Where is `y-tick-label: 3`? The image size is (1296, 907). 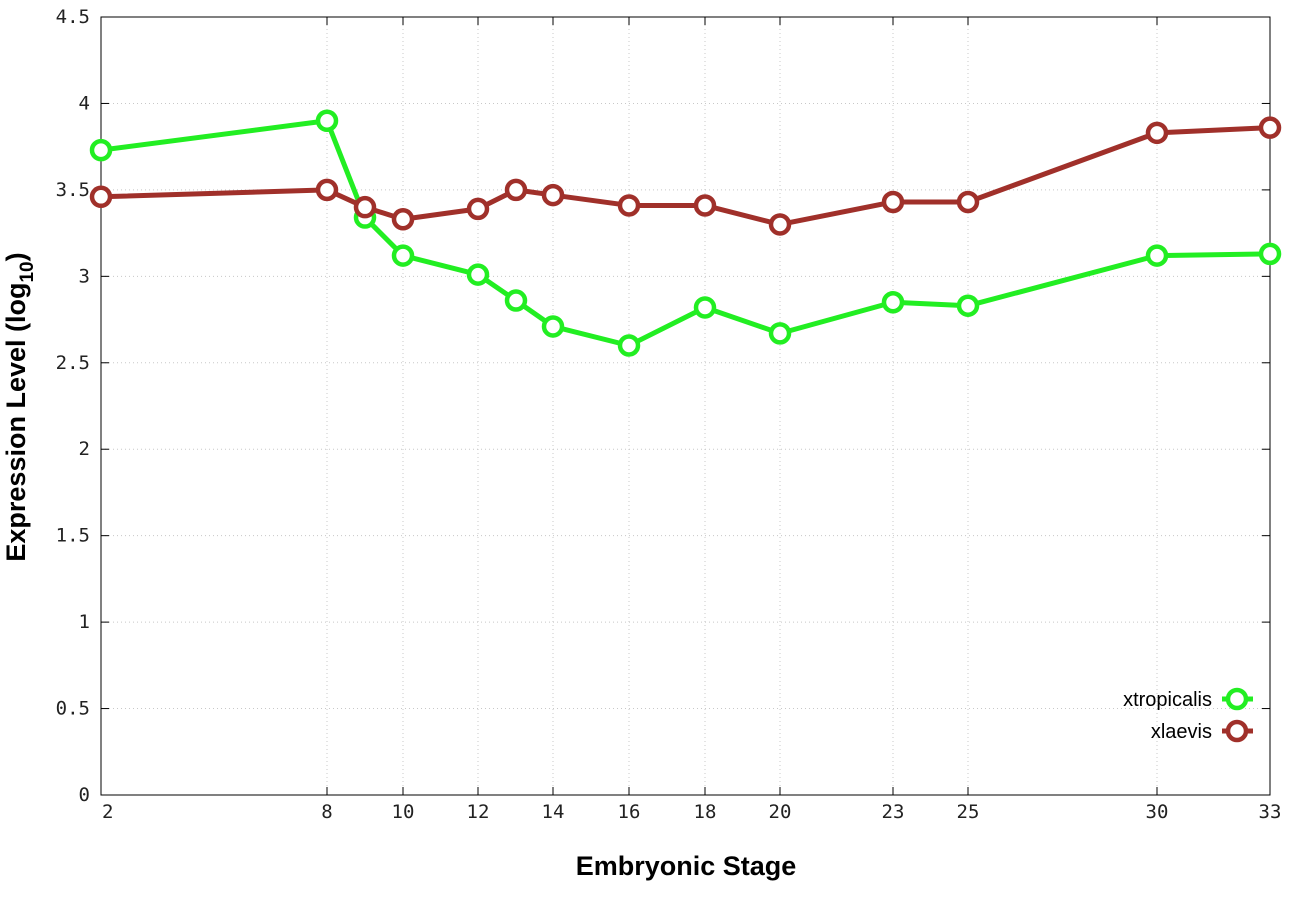
y-tick-label: 3 is located at coordinates (84, 276).